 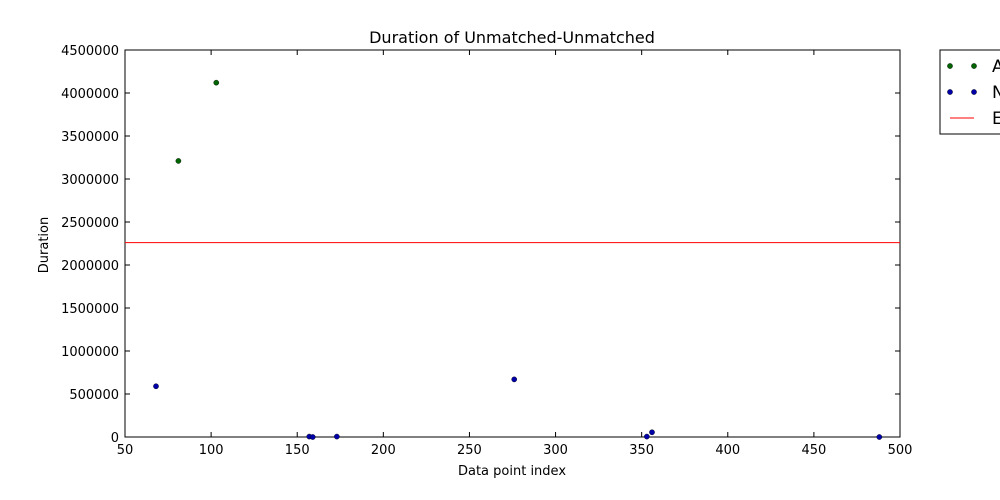 What do you see at coordinates (90, 223) in the screenshot?
I see `y-tick-label: 2500000` at bounding box center [90, 223].